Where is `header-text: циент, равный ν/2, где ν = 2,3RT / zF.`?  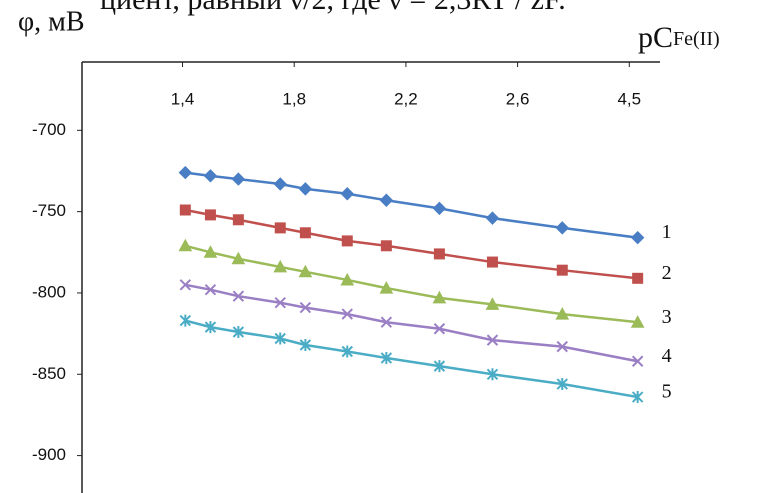
header-text: циент, равный ν/2, где ν = 2,3RT / zF. is located at coordinates (333, 8).